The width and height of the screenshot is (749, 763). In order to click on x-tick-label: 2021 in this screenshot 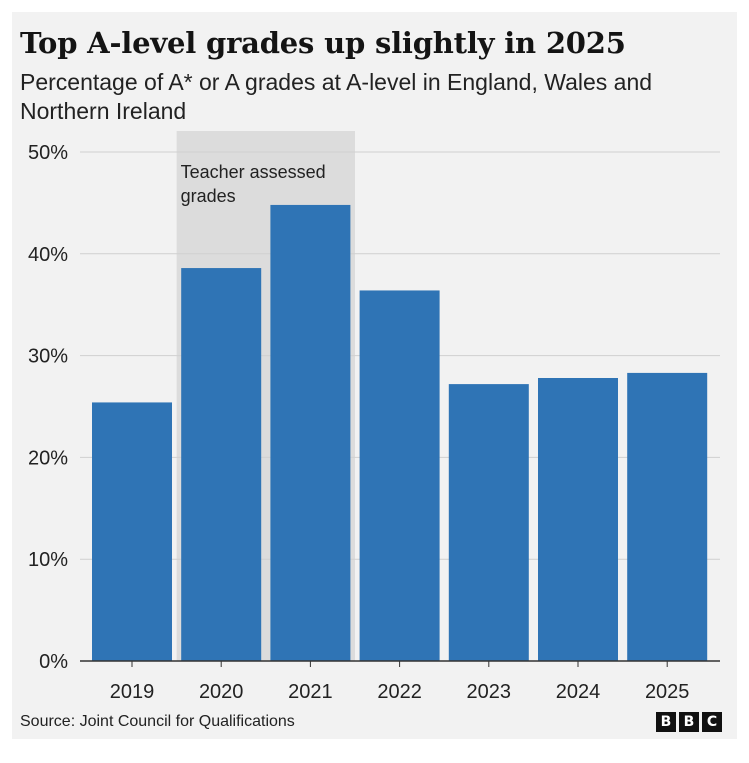, I will do `click(310, 692)`.